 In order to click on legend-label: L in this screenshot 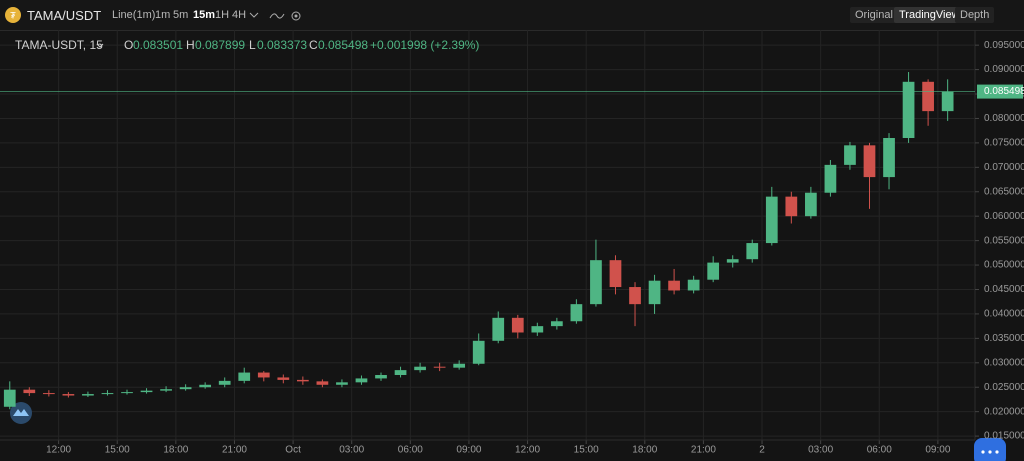, I will do `click(252, 45)`.